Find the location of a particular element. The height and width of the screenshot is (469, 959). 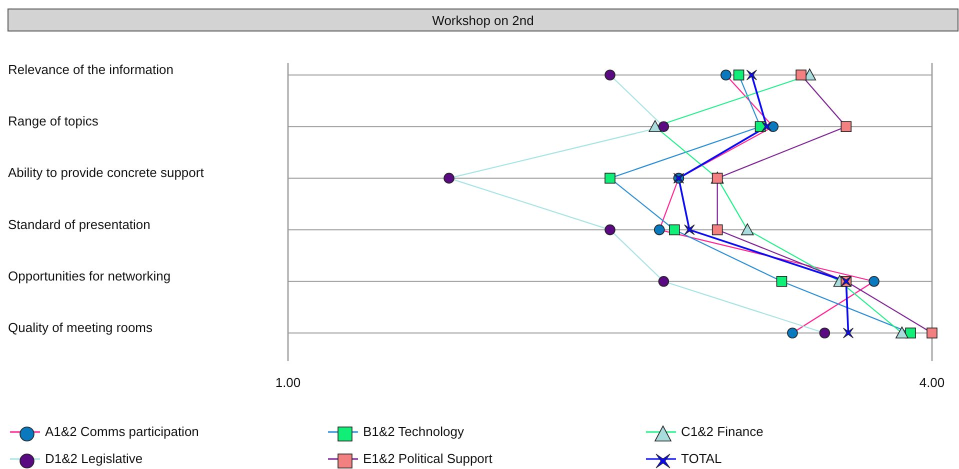

legend-label: A1&2 Comms participation is located at coordinates (122, 431).